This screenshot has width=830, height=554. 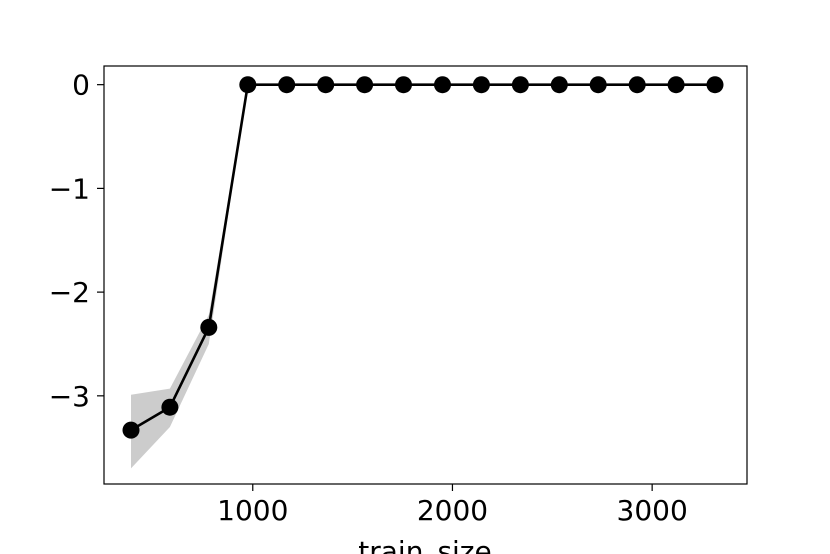 I want to click on x-tick-label: 1000, so click(x=252, y=510).